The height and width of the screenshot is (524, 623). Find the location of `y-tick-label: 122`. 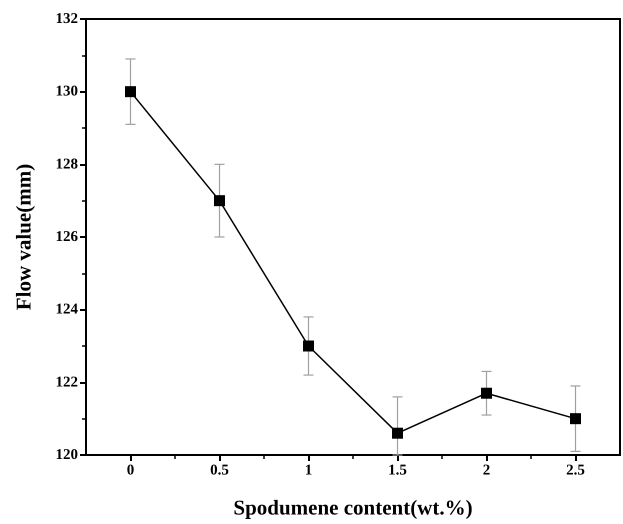

y-tick-label: 122 is located at coordinates (67, 382).